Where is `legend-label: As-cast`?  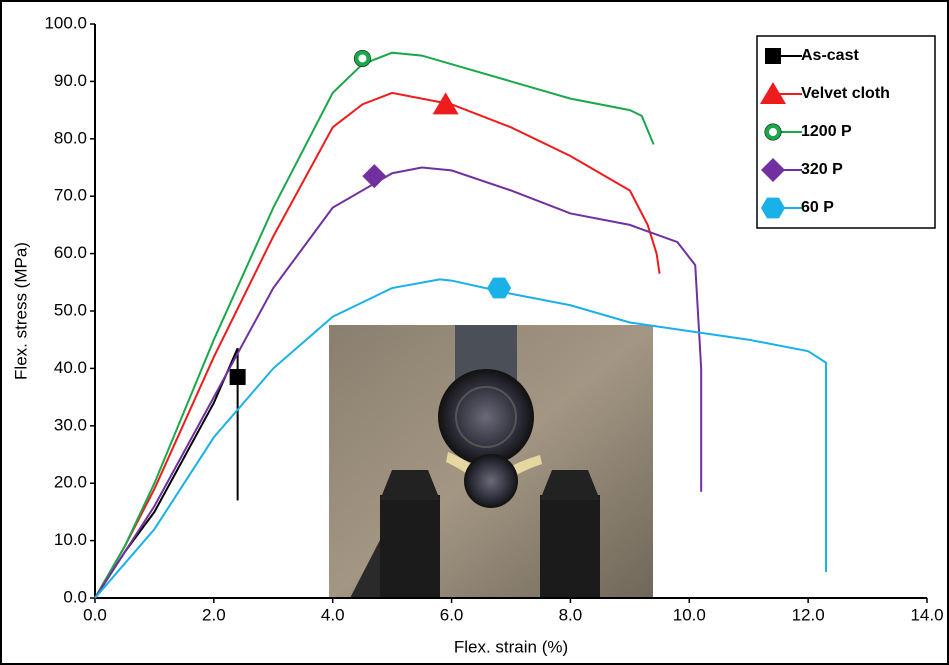
legend-label: As-cast is located at coordinates (830, 55).